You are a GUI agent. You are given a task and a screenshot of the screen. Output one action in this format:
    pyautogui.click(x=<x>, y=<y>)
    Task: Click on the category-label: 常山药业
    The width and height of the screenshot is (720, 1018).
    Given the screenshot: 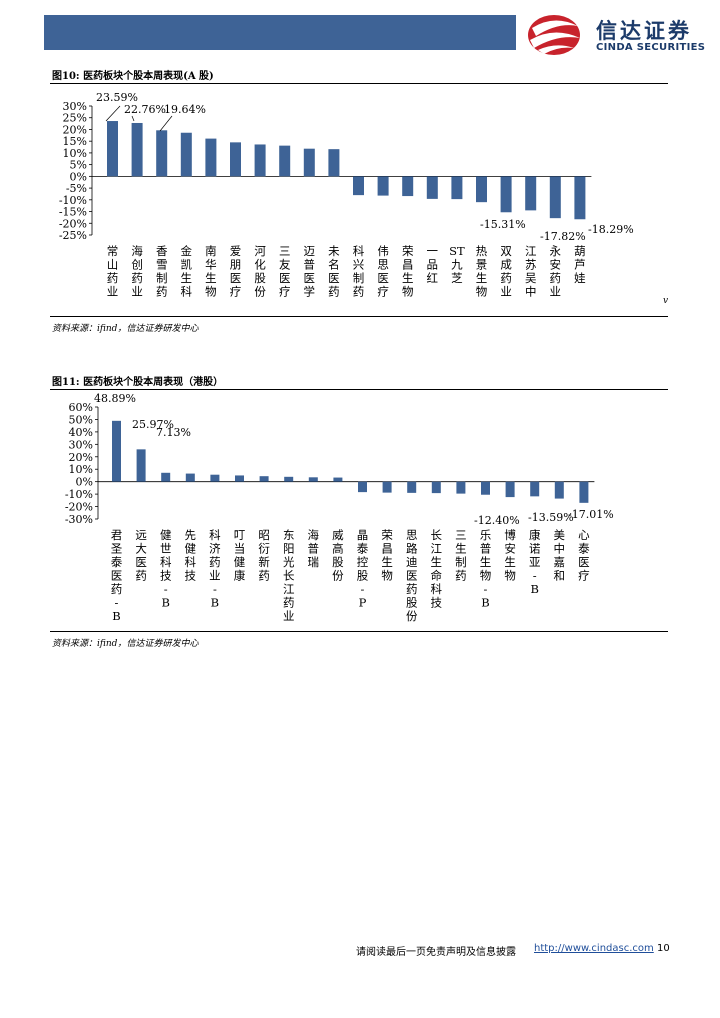 What is the action you would take?
    pyautogui.click(x=113, y=271)
    